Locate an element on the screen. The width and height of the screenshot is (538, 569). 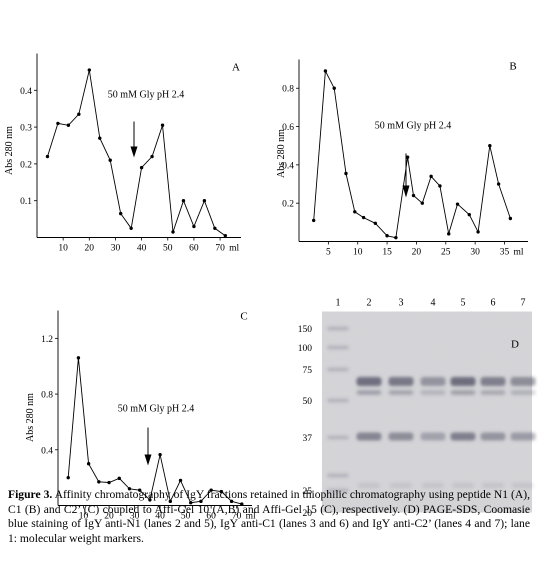
panel-label: A is located at coordinates (236, 68).